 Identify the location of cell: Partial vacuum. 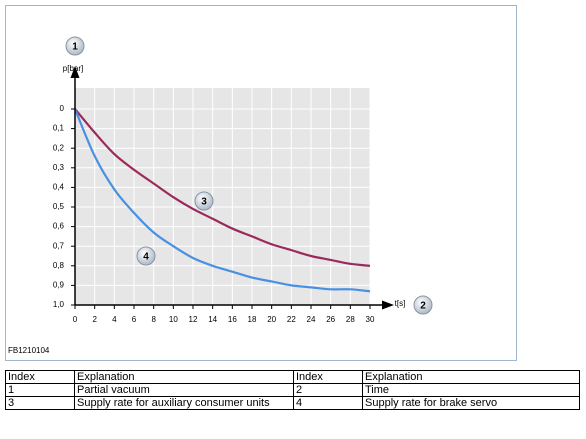
(184, 390).